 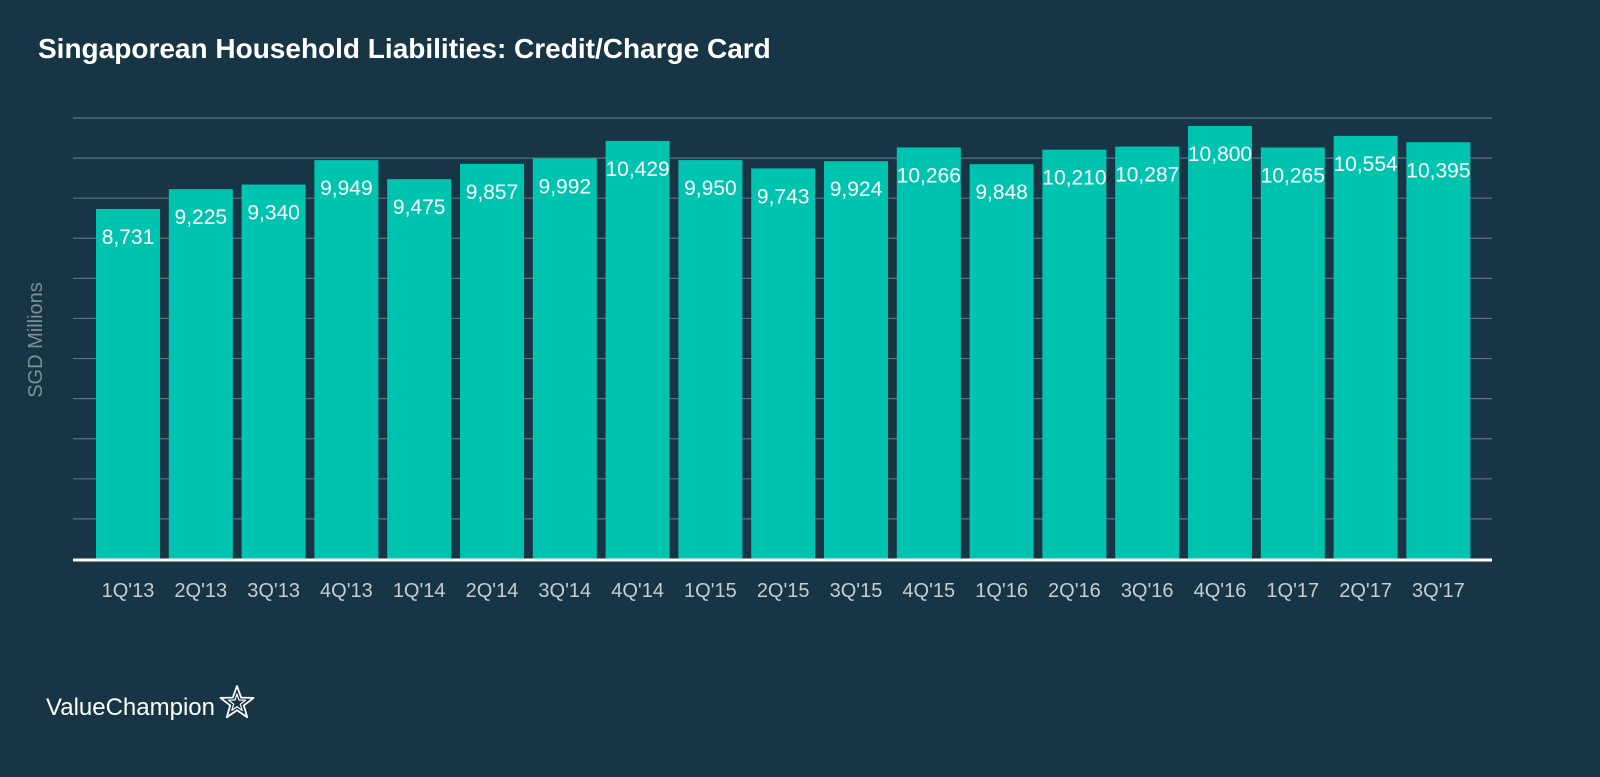 What do you see at coordinates (273, 213) in the screenshot?
I see `data-label: 9,340` at bounding box center [273, 213].